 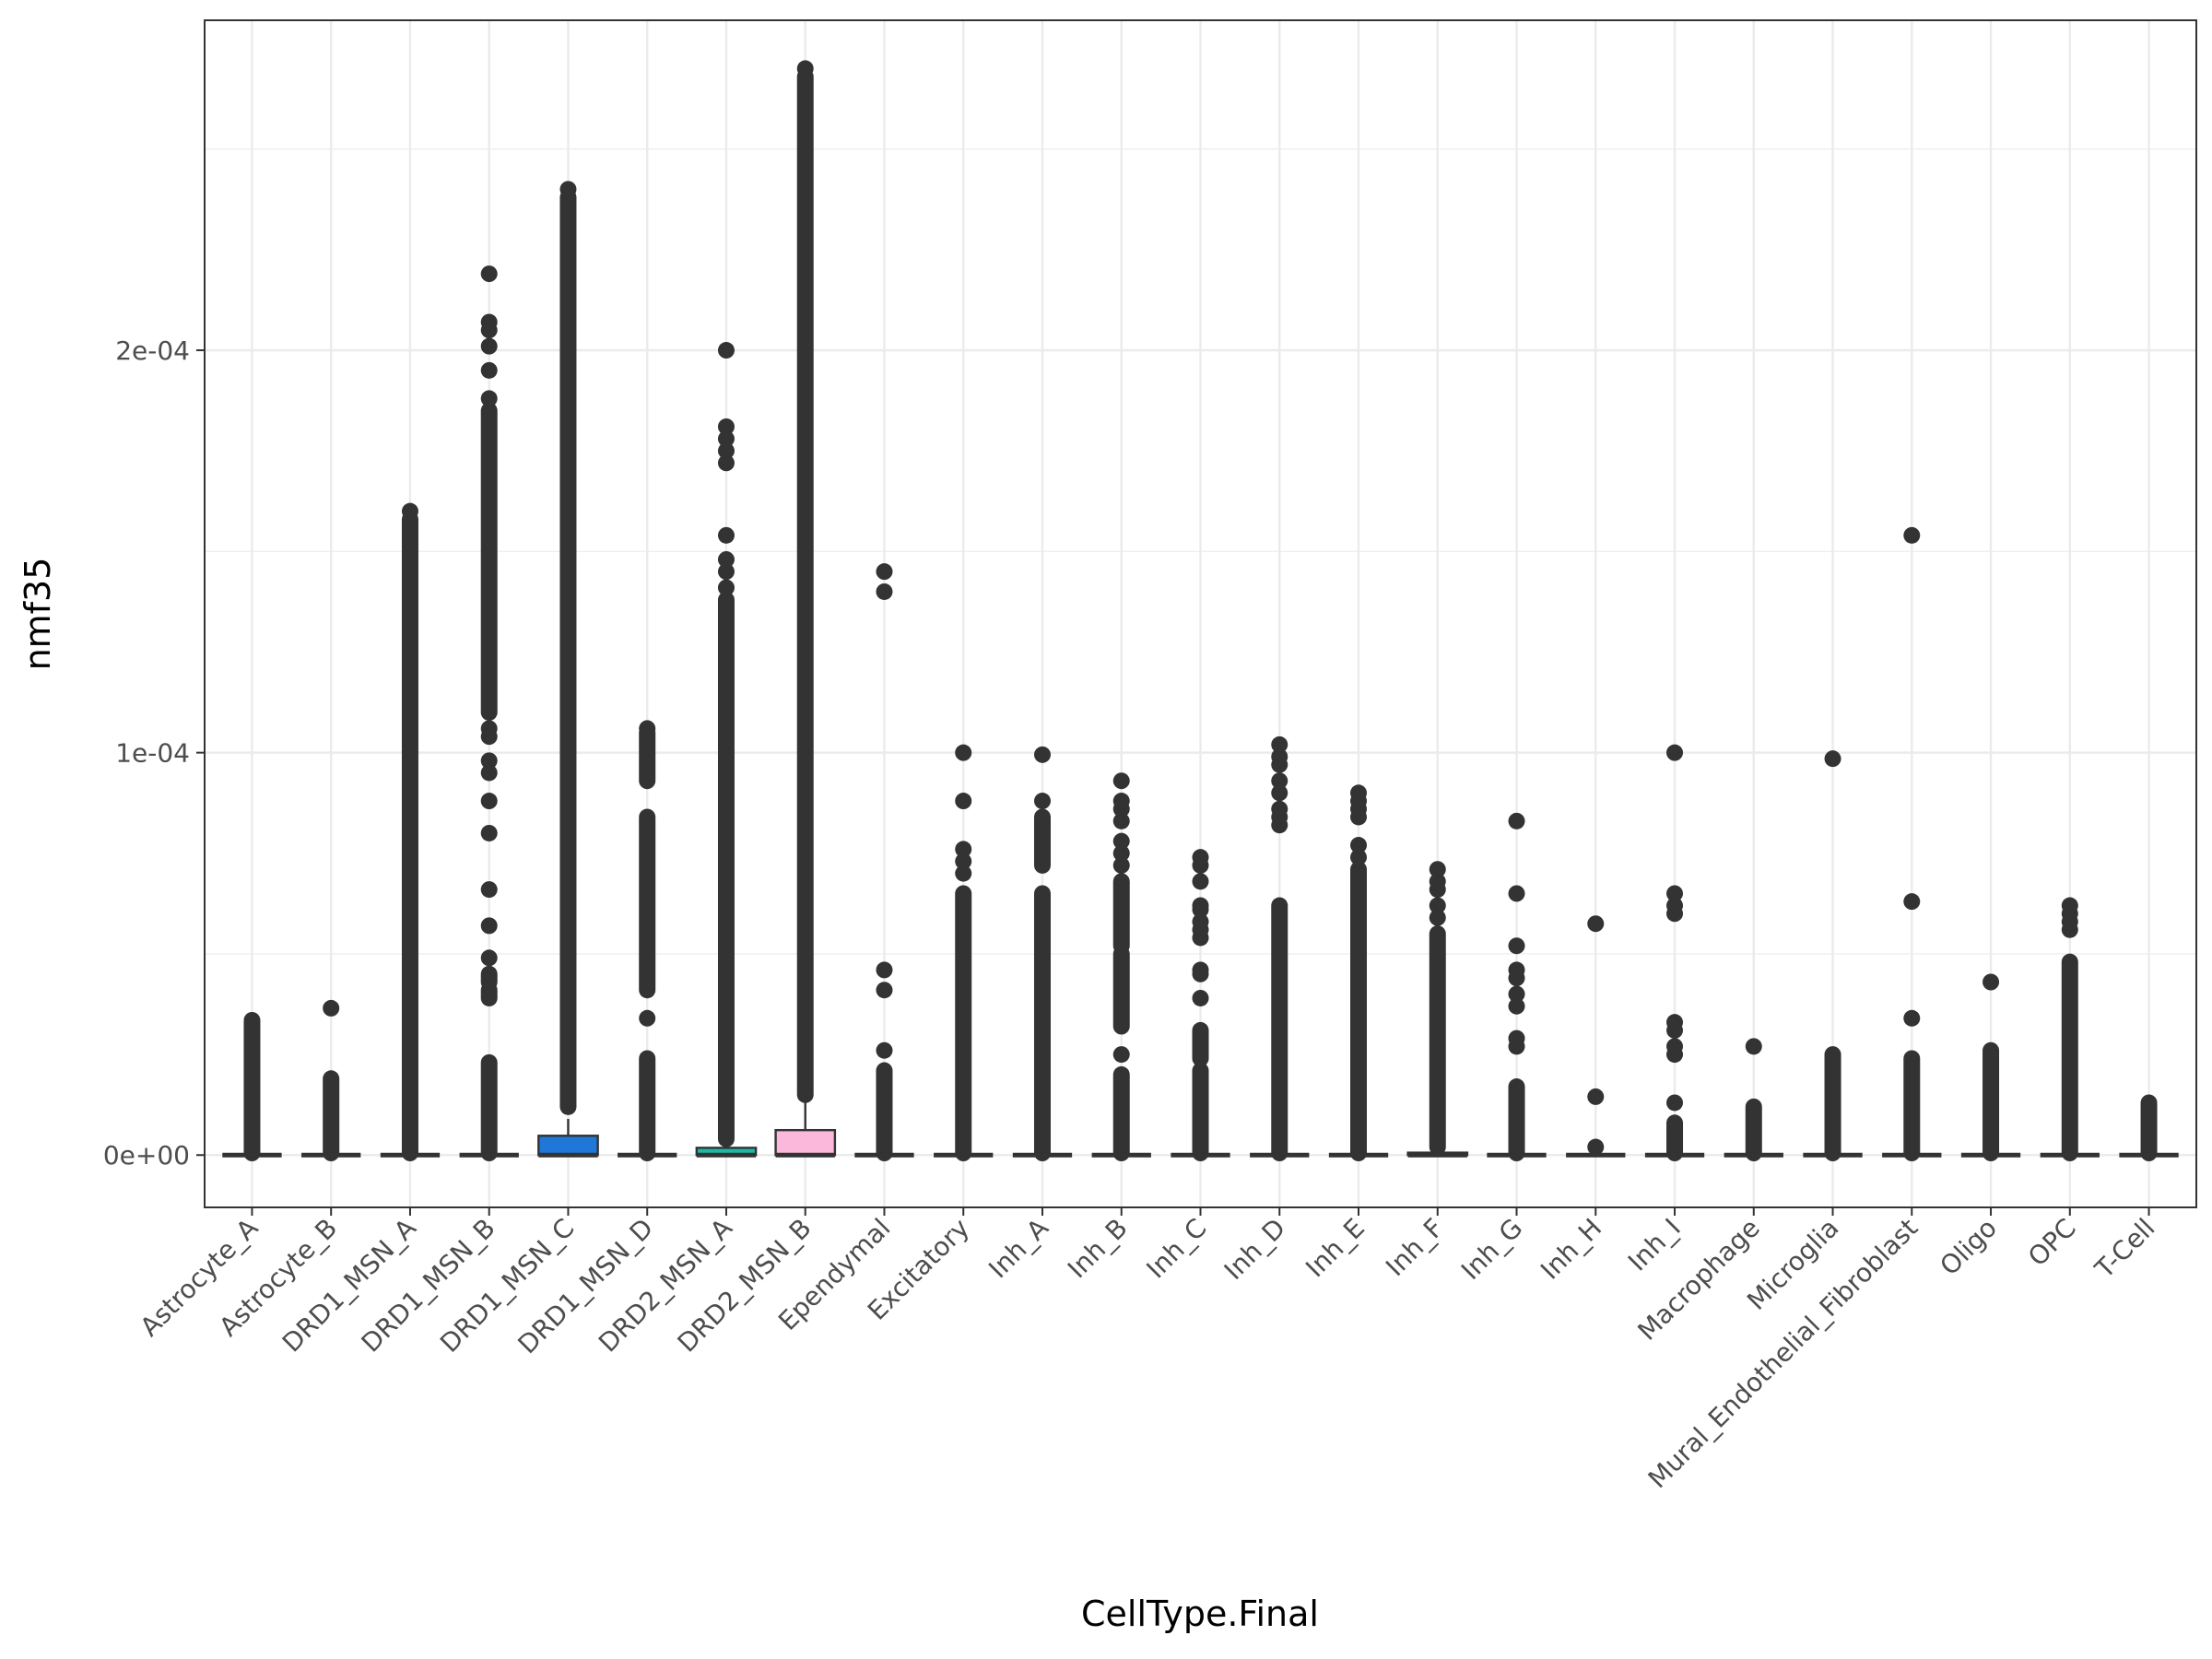 I want to click on x-axis-title: CellType.Final, so click(x=1200, y=1614).